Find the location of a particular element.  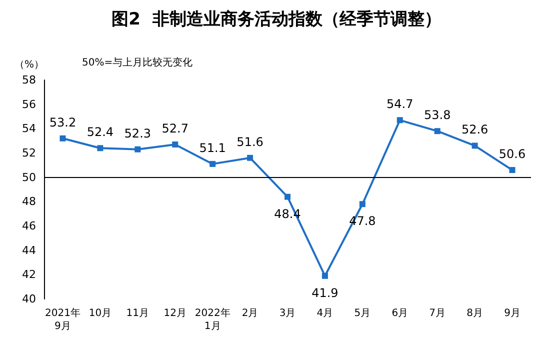

x-tick-label: 11月 is located at coordinates (138, 313).